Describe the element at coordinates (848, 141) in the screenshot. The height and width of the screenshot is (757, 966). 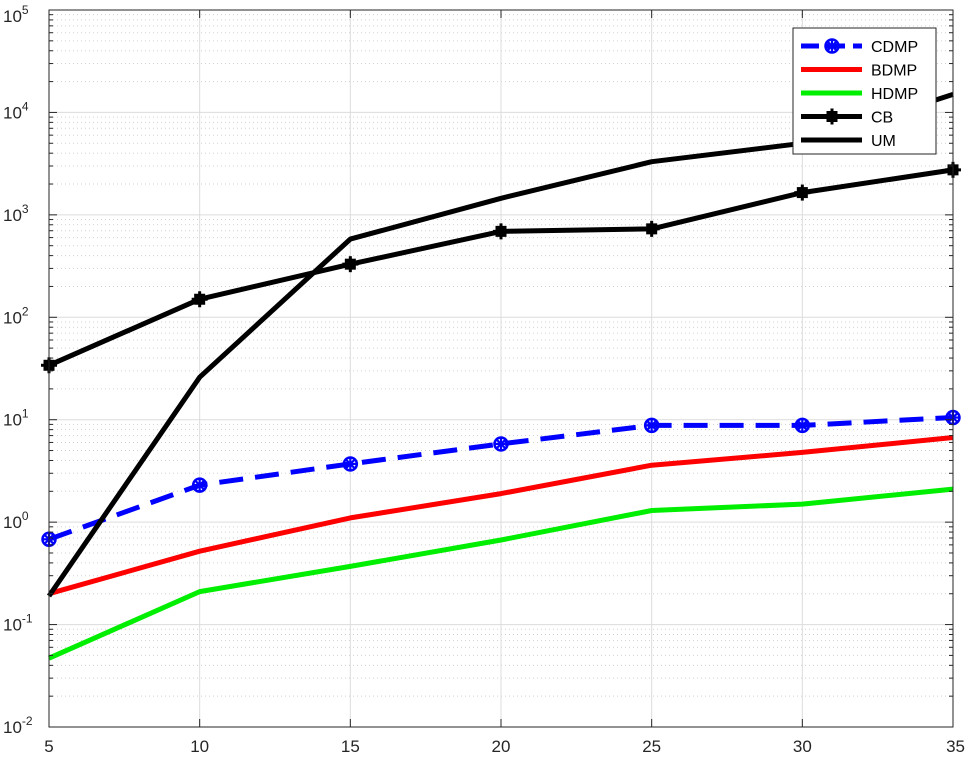
I see `legend-item-um: UM` at that location.